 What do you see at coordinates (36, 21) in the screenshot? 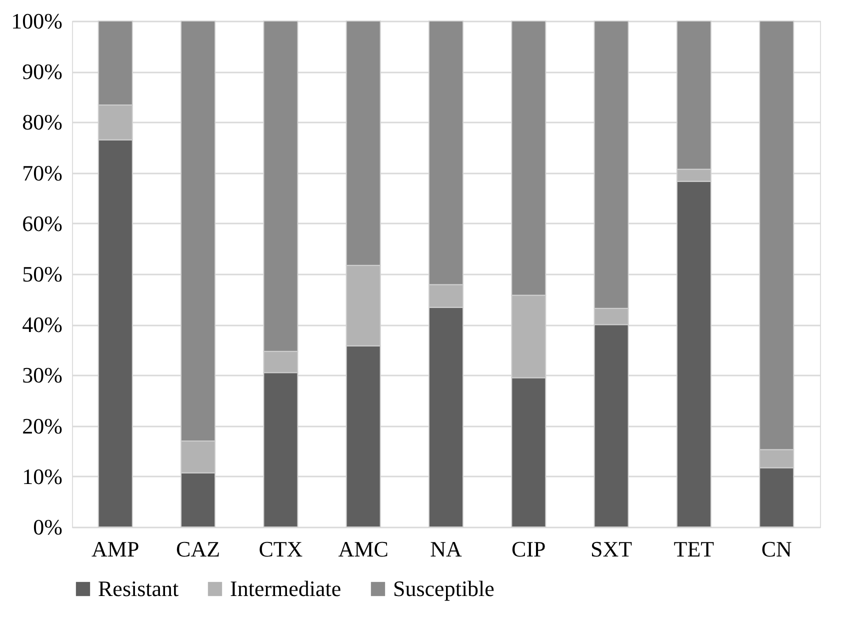
I see `y-tick-label: 100%` at bounding box center [36, 21].